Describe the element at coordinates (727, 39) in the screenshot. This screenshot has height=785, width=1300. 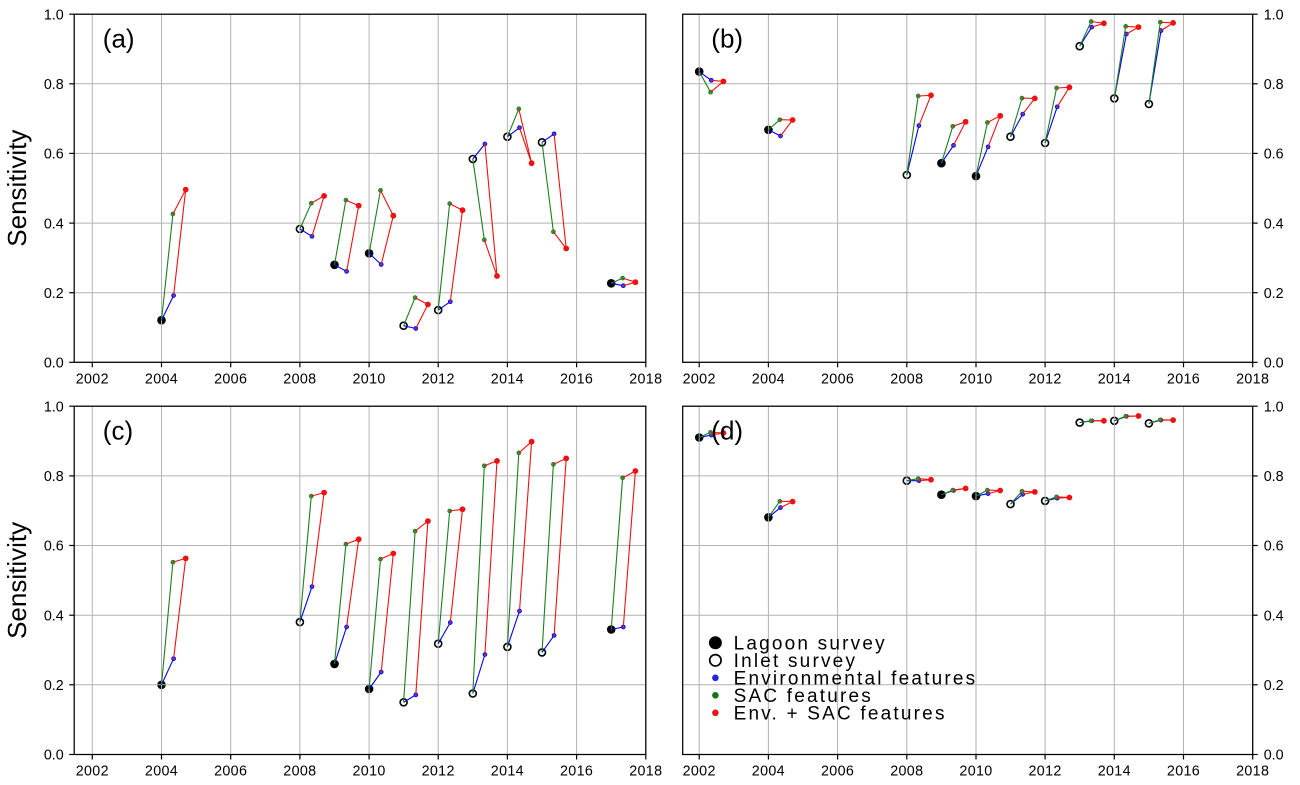
I see `svg-text: (b)` at that location.